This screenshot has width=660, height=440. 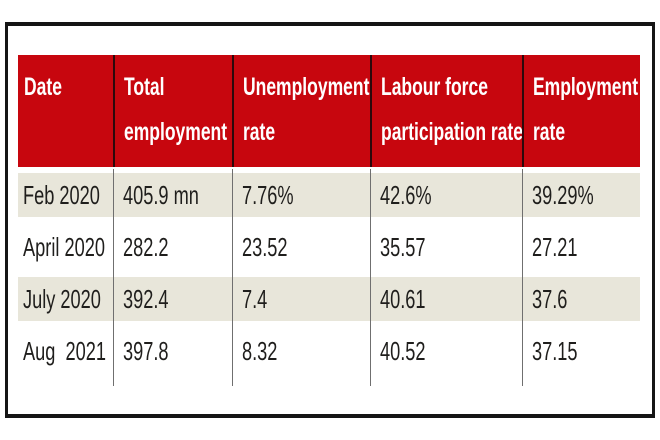 I want to click on table-cell: 40.61, so click(x=446, y=299).